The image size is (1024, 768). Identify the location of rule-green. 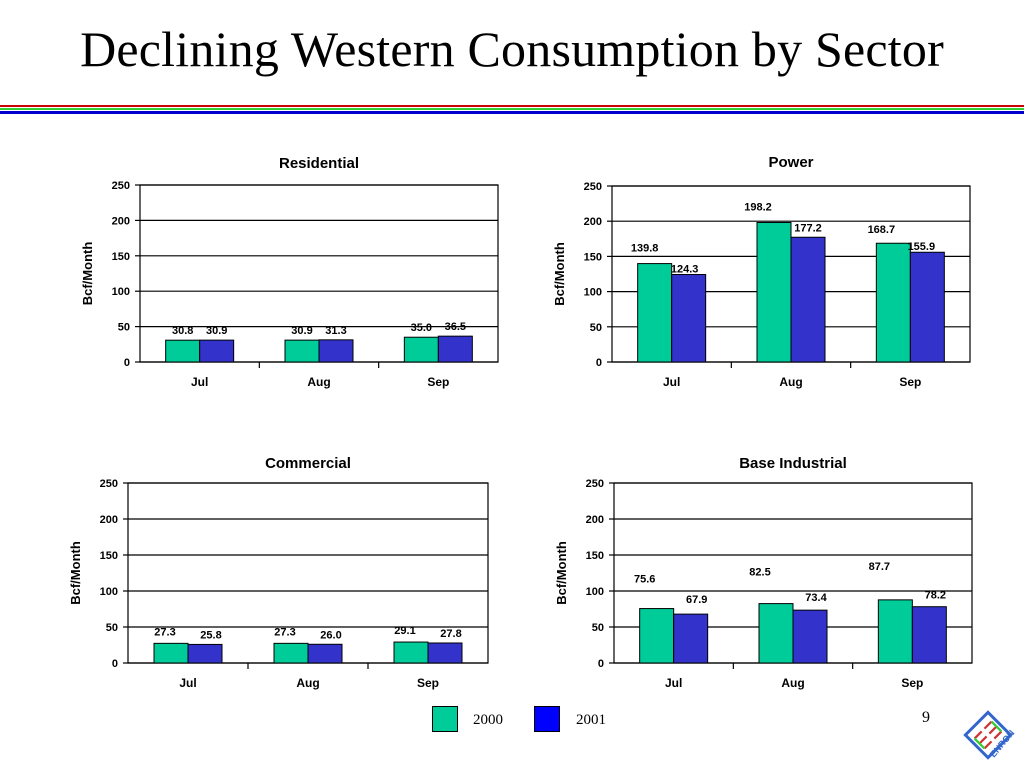
(512, 109).